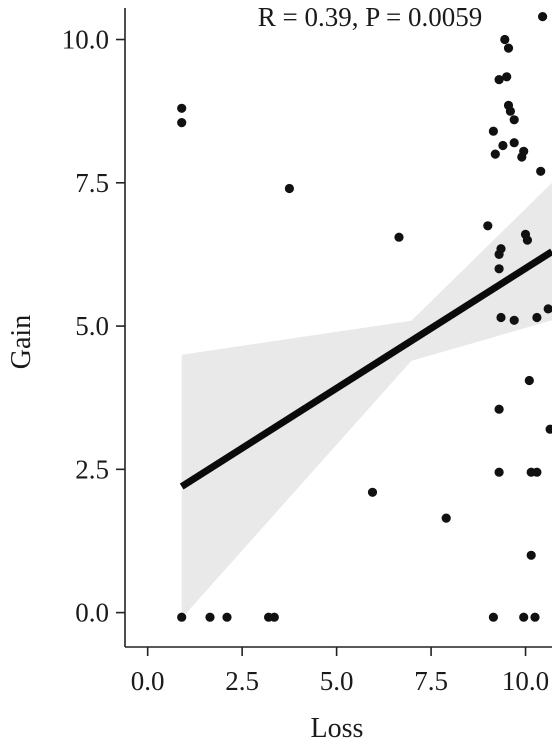 Image resolution: width=552 pixels, height=749 pixels. I want to click on y-tick-label: 2.5, so click(92, 469).